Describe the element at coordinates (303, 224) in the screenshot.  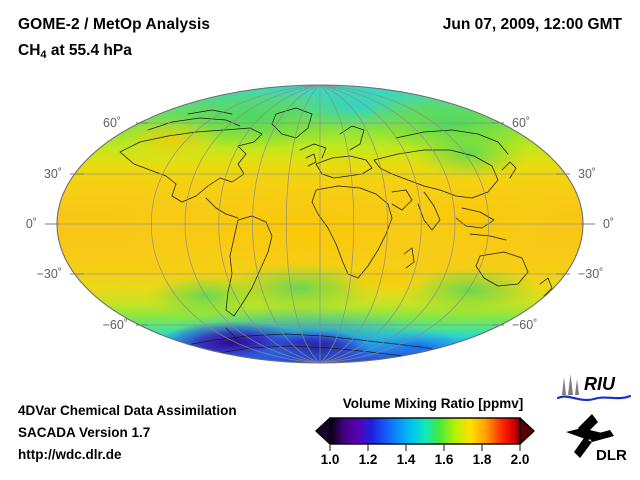
I see `meridian-30w` at that location.